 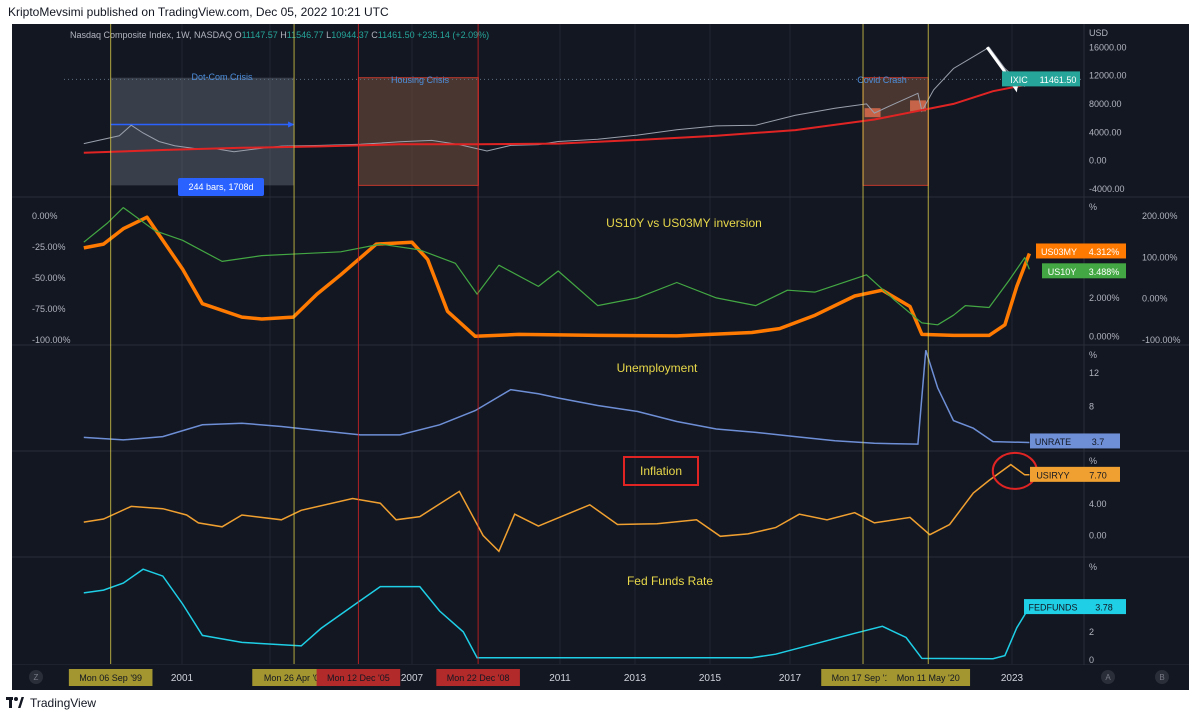 I want to click on event-label: Mon 17 Sep '18, so click(x=863, y=678).